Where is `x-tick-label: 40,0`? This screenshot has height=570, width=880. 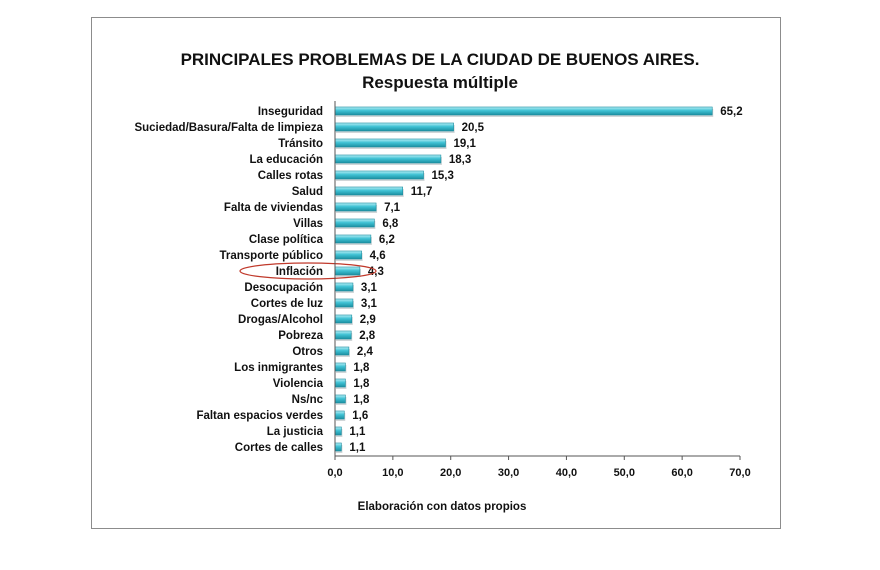 x-tick-label: 40,0 is located at coordinates (566, 473).